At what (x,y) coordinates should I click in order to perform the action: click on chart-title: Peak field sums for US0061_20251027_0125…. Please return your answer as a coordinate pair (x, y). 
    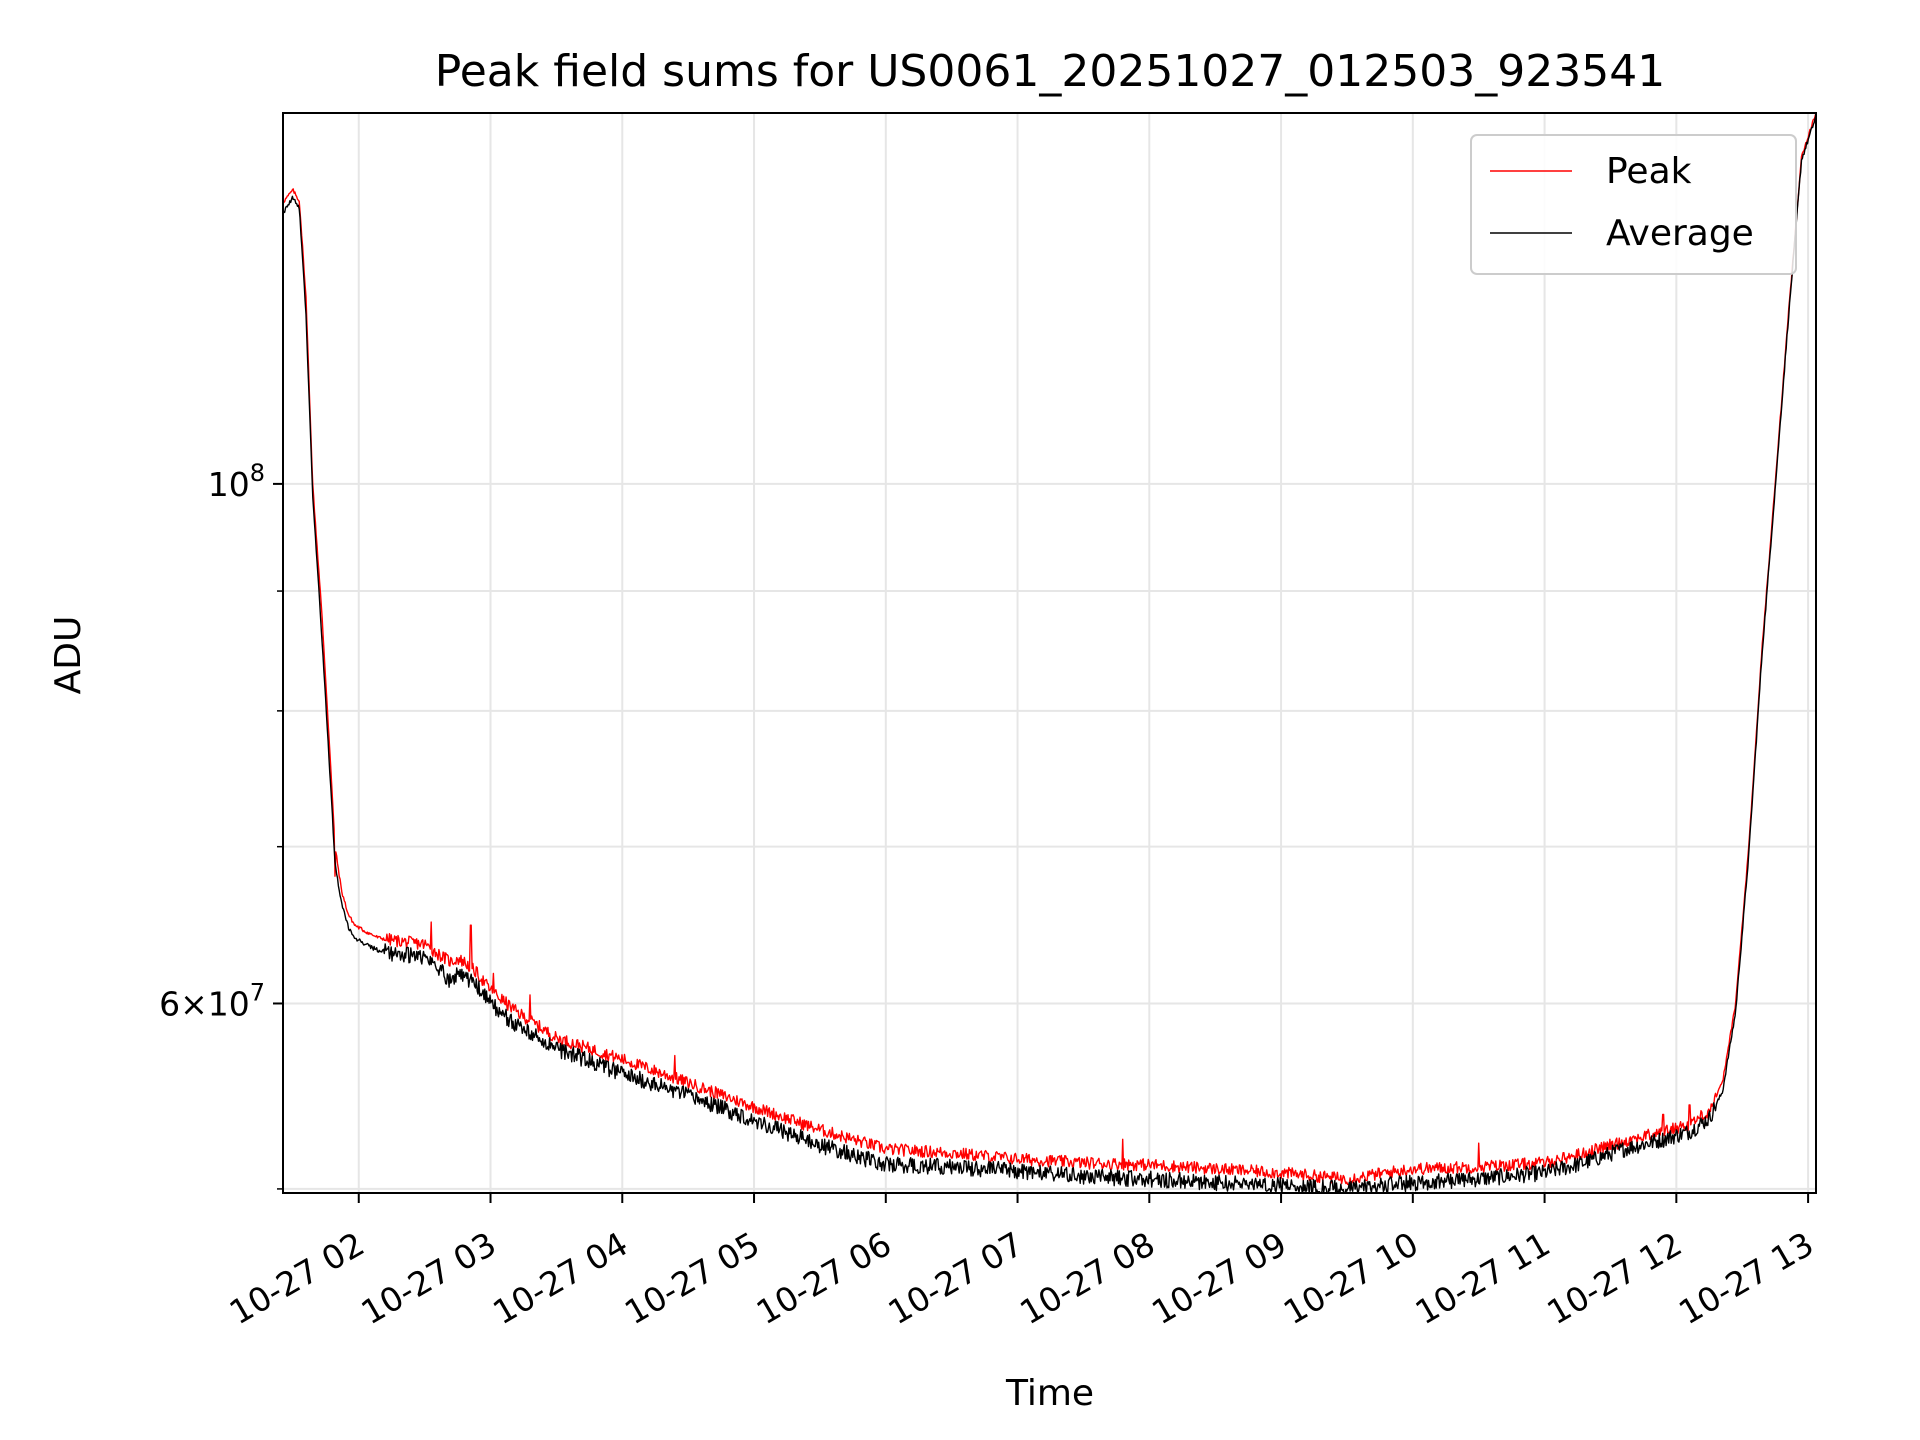
    Looking at the image, I should click on (1050, 71).